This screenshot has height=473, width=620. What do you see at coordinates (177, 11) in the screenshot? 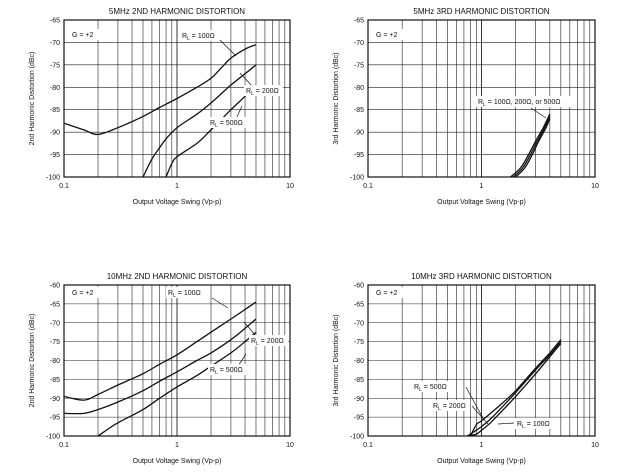
I see `chart-title: 5MHz 2ND HARMONIC DISTORTION` at bounding box center [177, 11].